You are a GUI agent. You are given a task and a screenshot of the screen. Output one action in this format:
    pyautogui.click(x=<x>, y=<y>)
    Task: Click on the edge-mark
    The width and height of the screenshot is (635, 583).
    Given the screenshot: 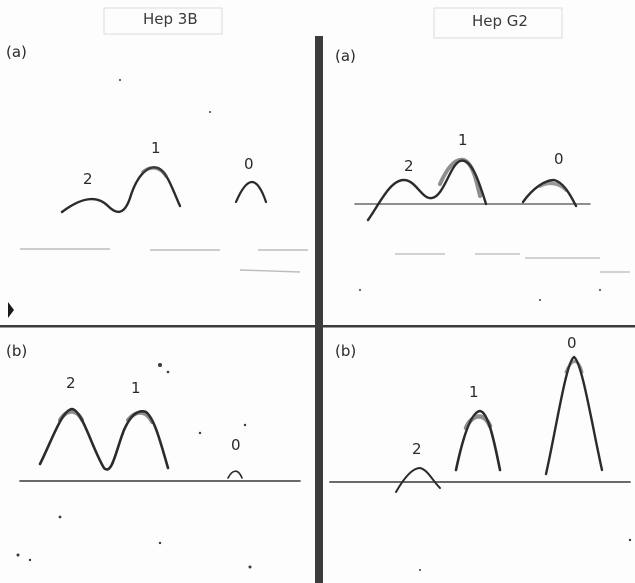 What is the action you would take?
    pyautogui.click(x=11, y=310)
    